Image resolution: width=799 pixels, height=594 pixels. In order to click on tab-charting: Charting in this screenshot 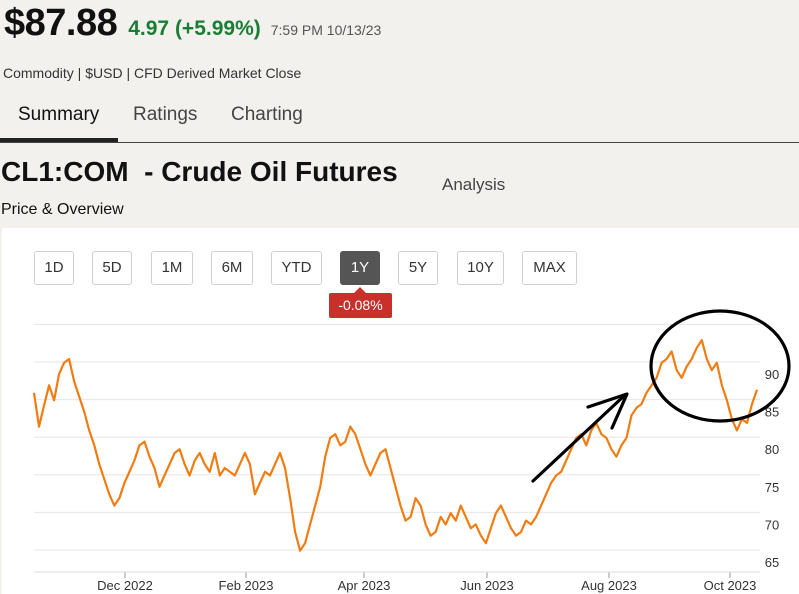, I will do `click(267, 114)`.